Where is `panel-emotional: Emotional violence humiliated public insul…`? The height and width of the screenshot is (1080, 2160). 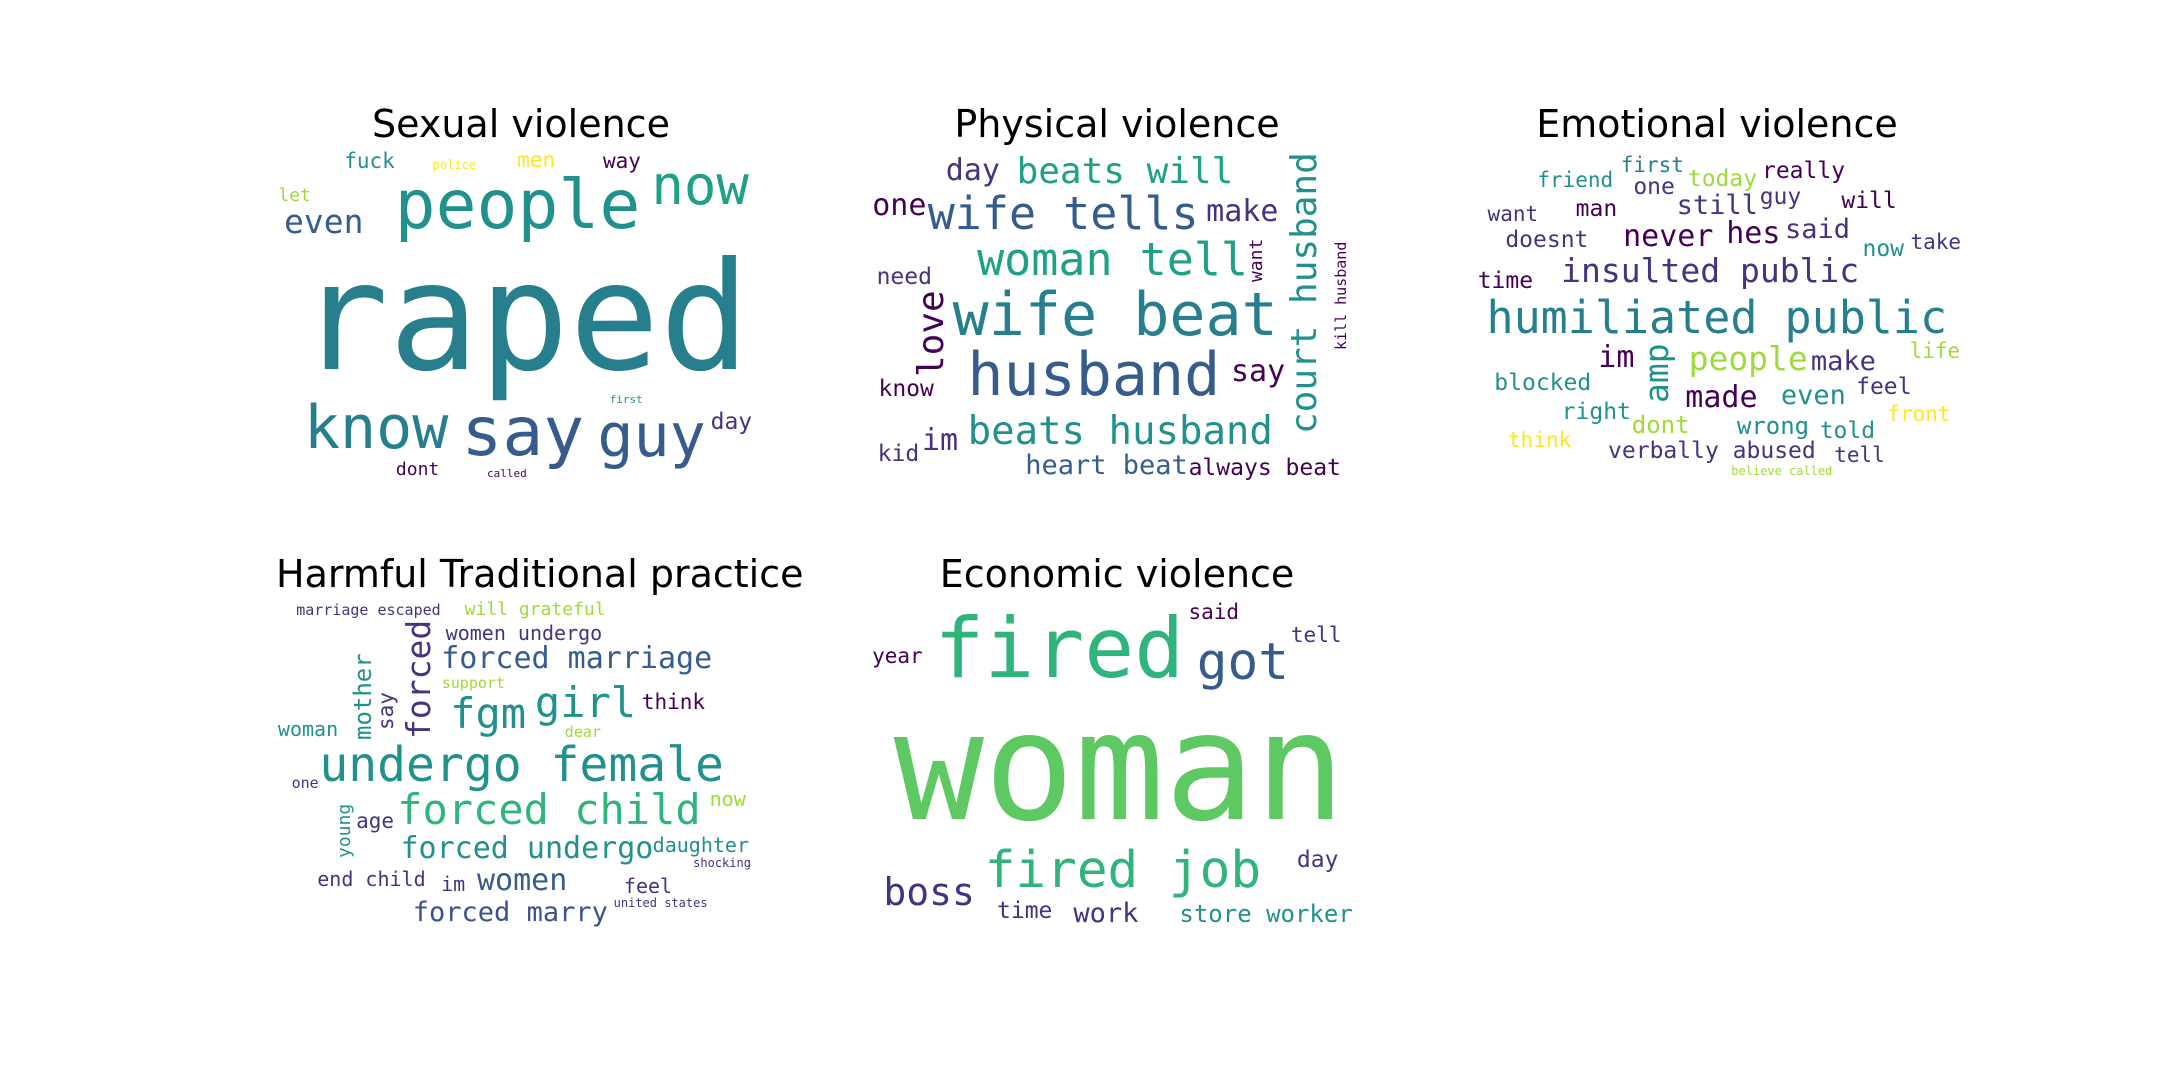
panel-emotional: Emotional violence humiliated public insul… is located at coordinates (1717, 291).